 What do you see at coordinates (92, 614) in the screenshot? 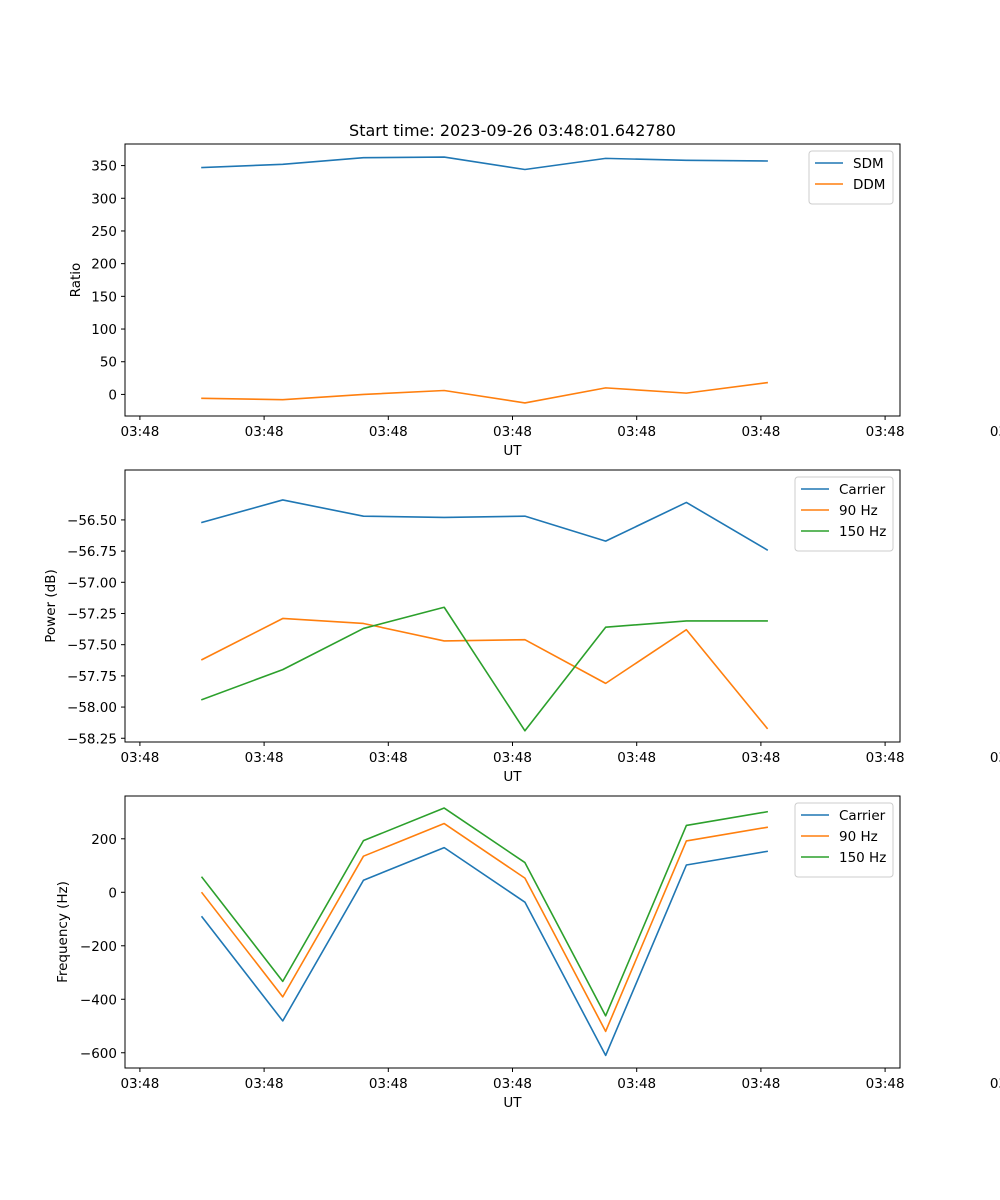
I see `y-tick-label: −57.25` at bounding box center [92, 614].